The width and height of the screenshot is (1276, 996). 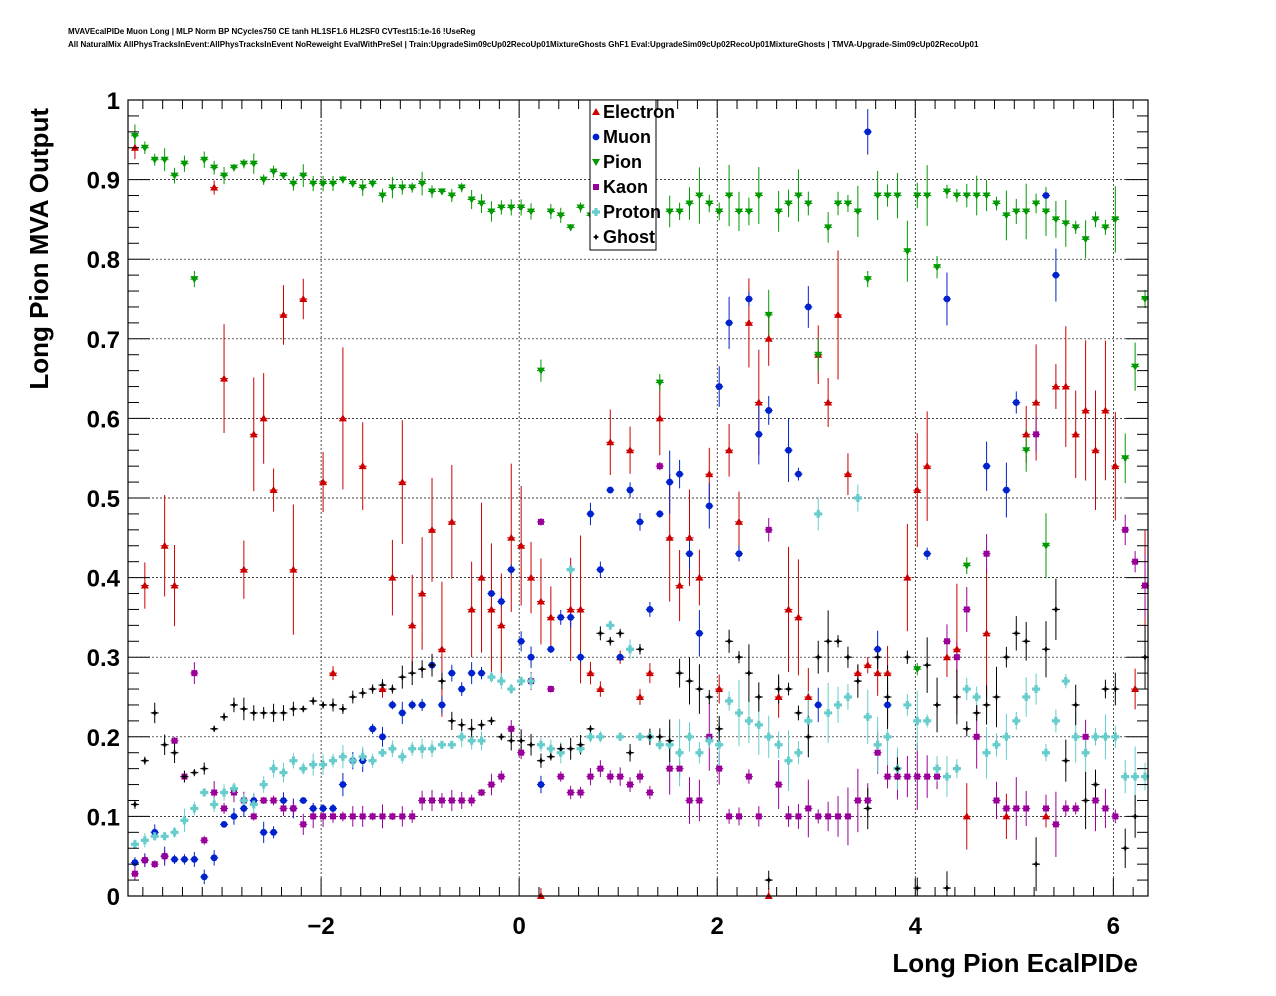 I want to click on y-tick-label-4: 0.4, so click(x=104, y=579).